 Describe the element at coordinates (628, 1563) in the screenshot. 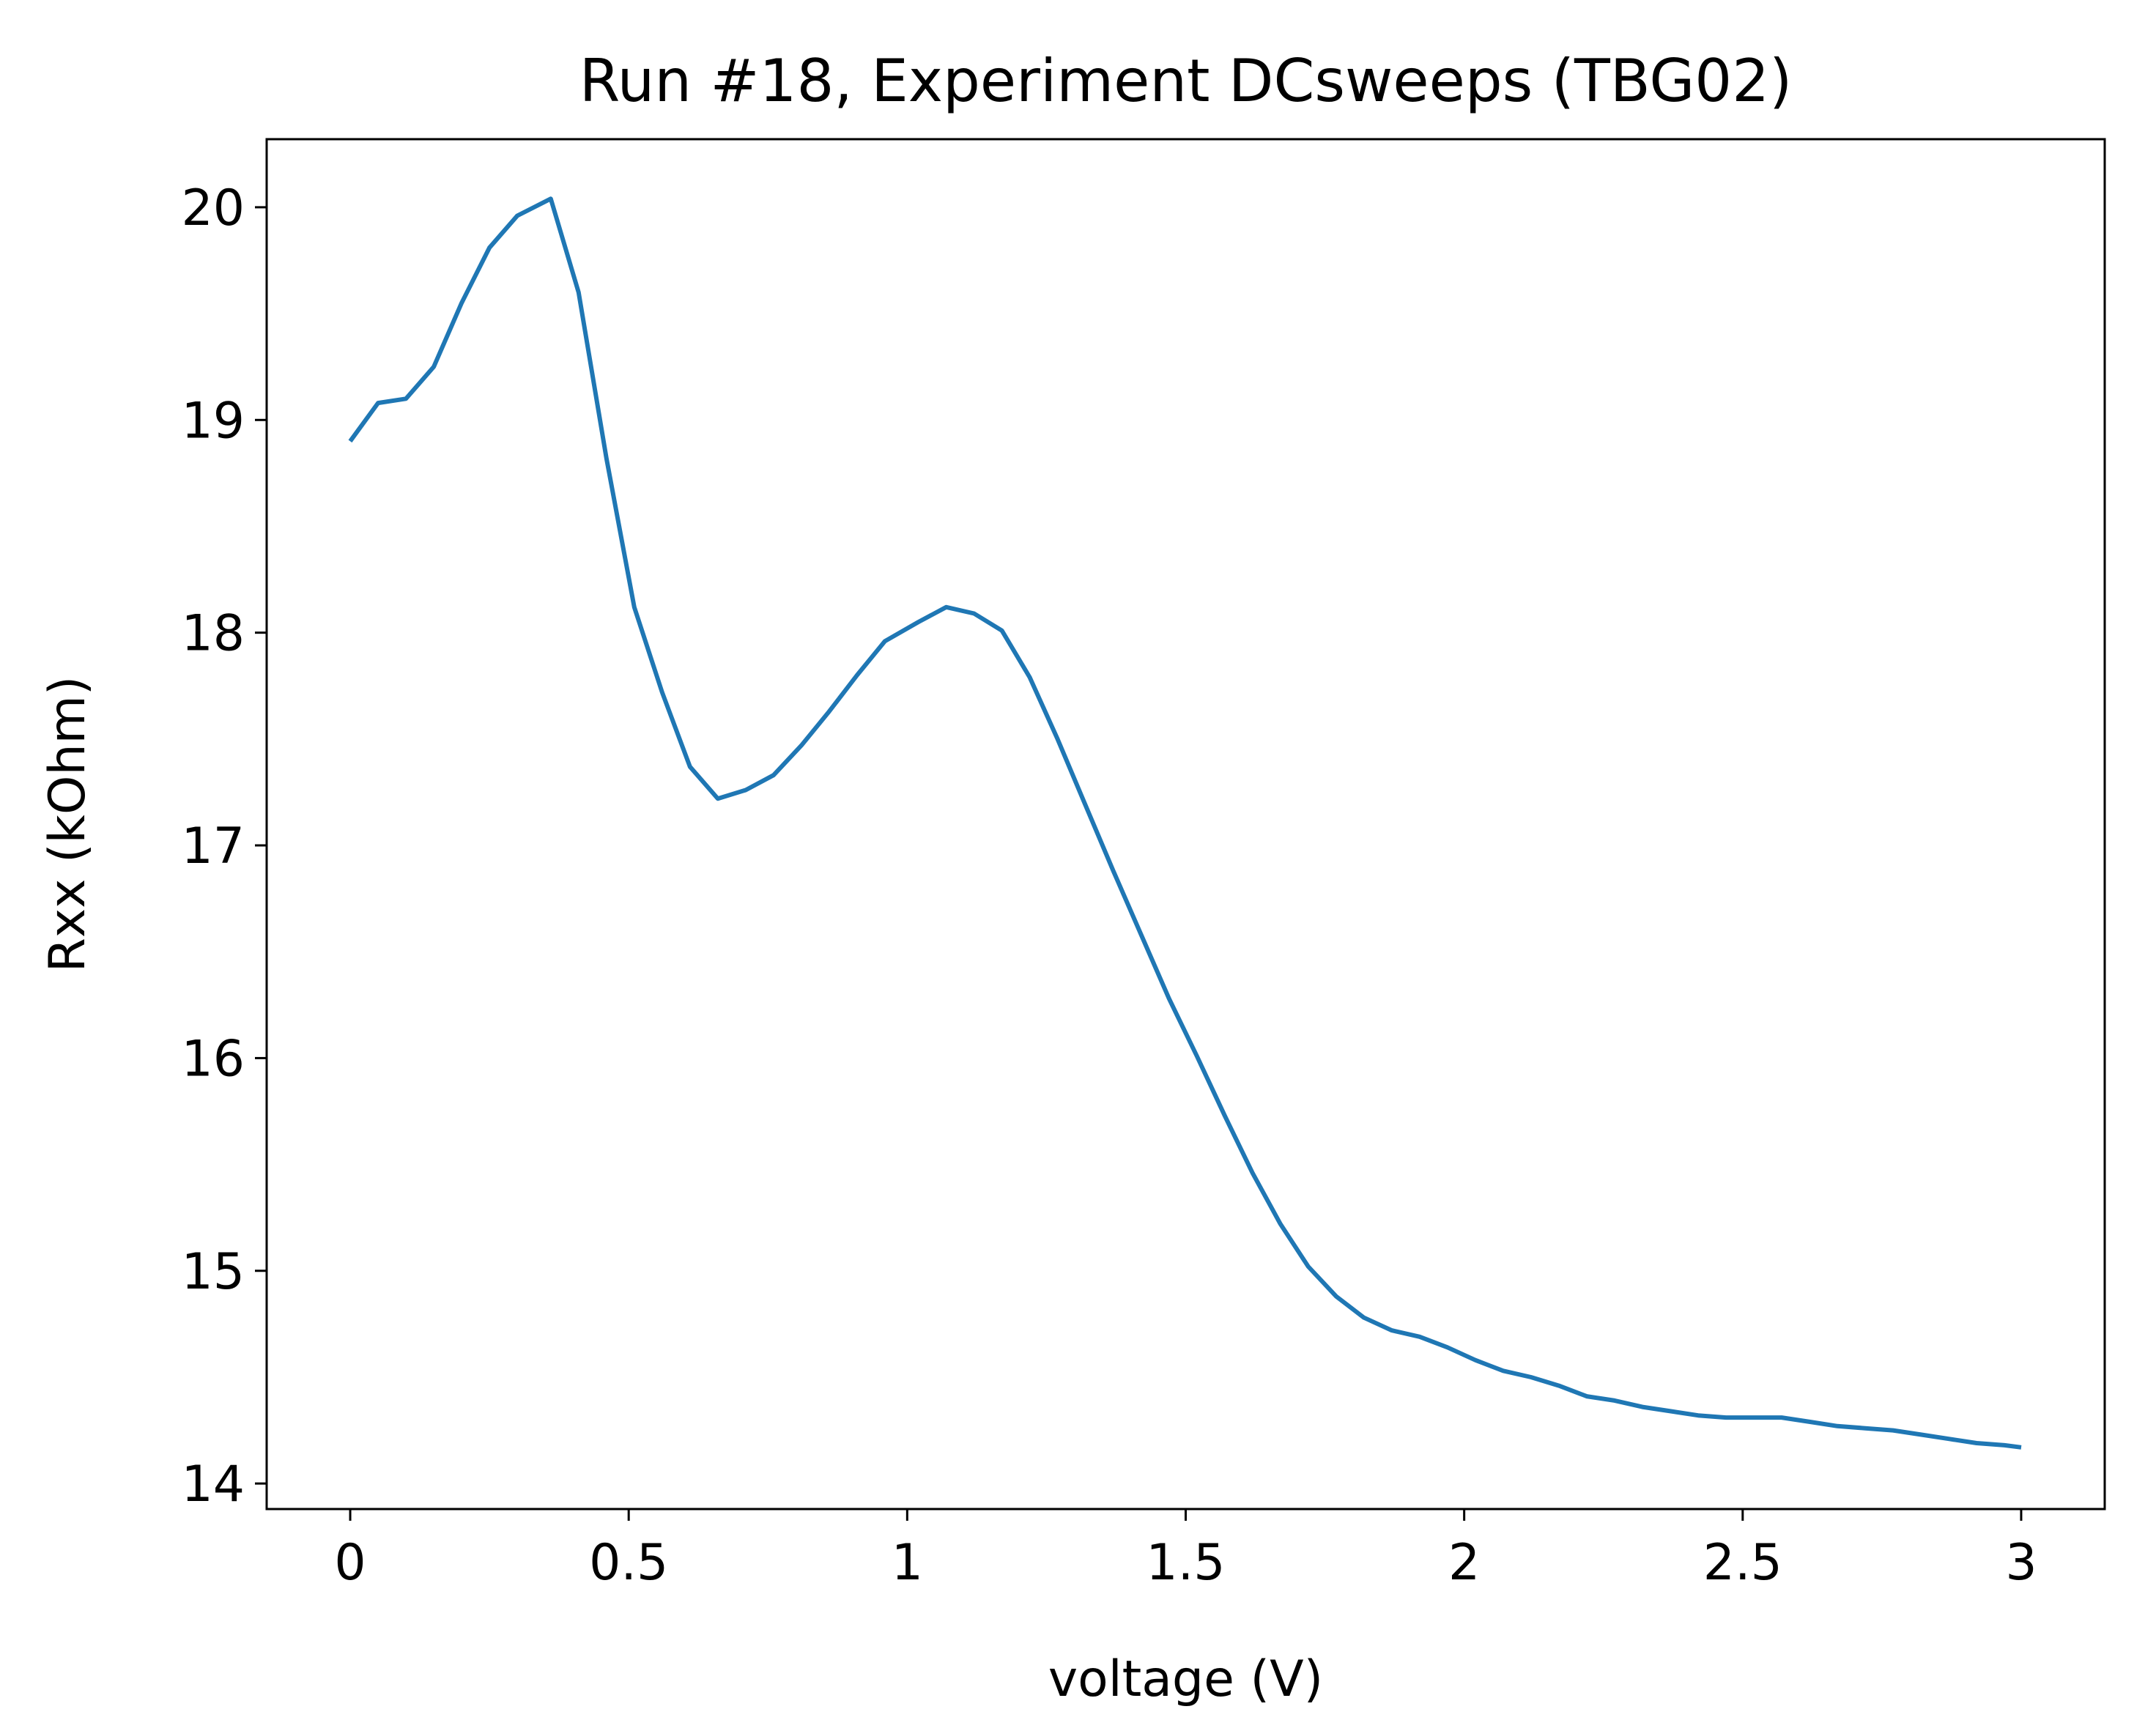

I see `x-tick-label: 0.5` at that location.